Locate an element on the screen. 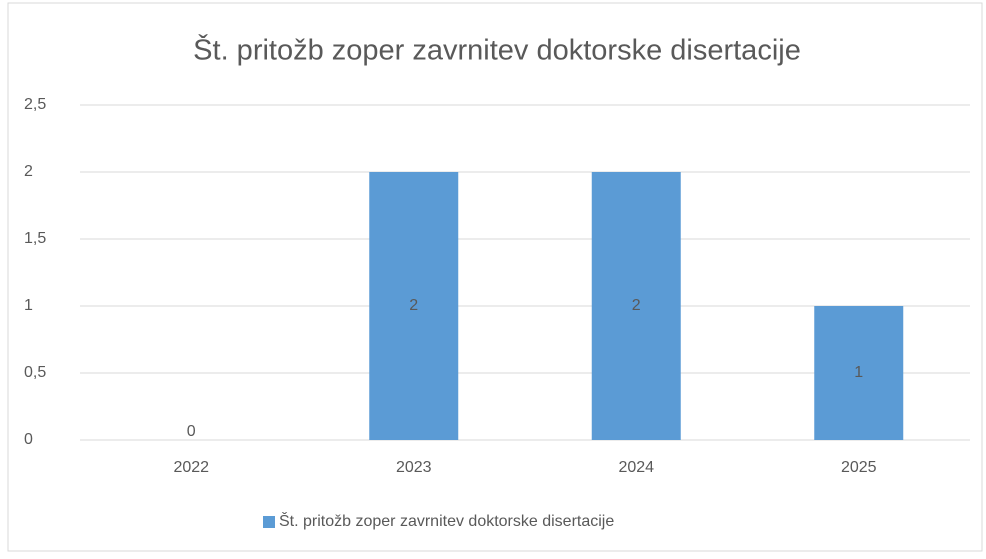 The height and width of the screenshot is (559, 986). y-tick-label: 1,5 is located at coordinates (35, 238).